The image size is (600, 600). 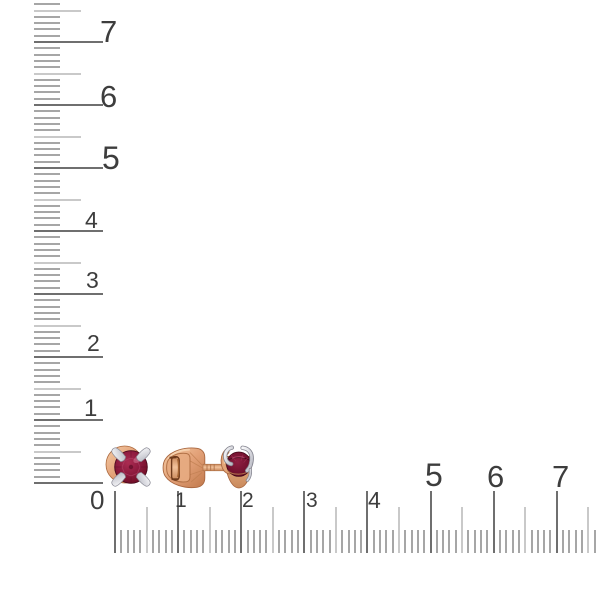 I want to click on ruby-girdle-line, so click(x=239, y=459).